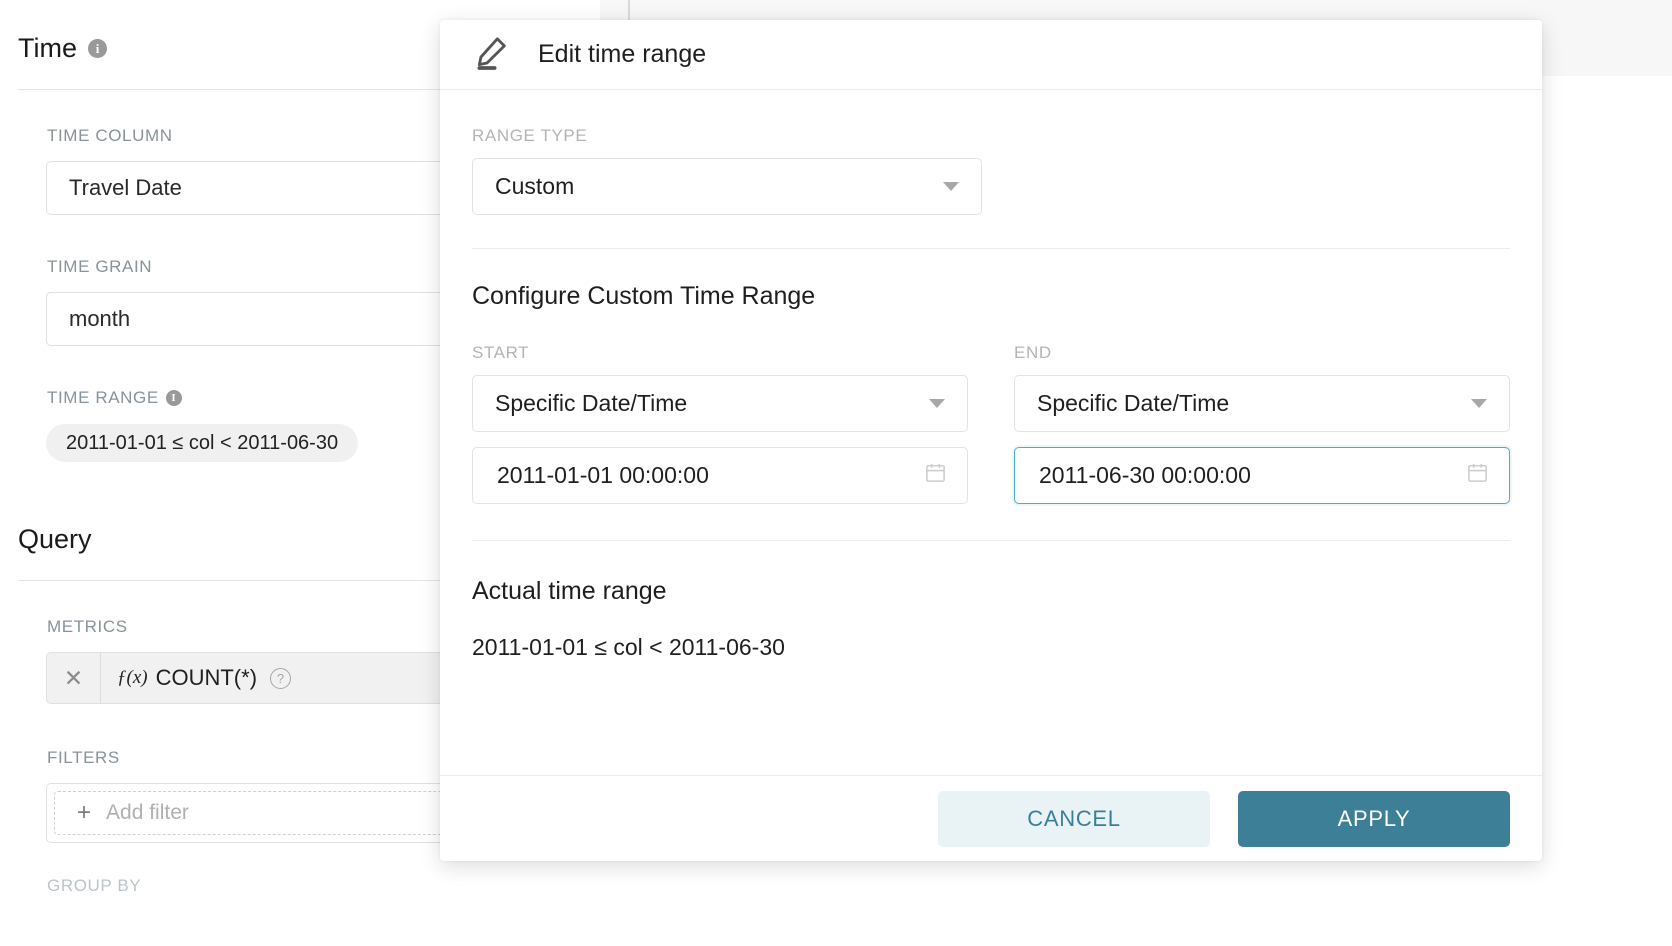 This screenshot has width=1672, height=946. I want to click on actual-time-range-title: Actual time range, so click(569, 591).